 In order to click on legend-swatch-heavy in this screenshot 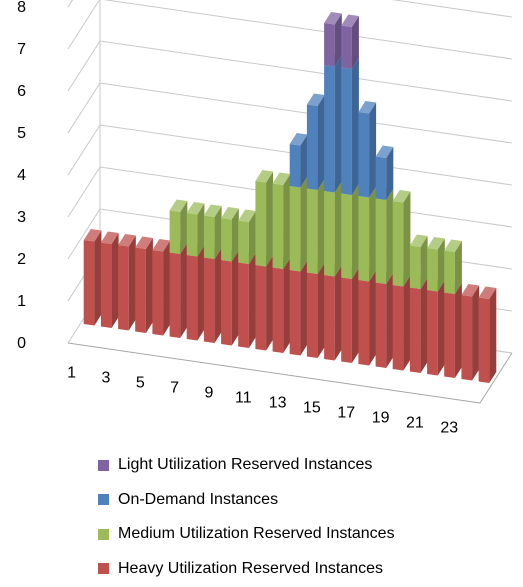, I will do `click(103, 569)`.